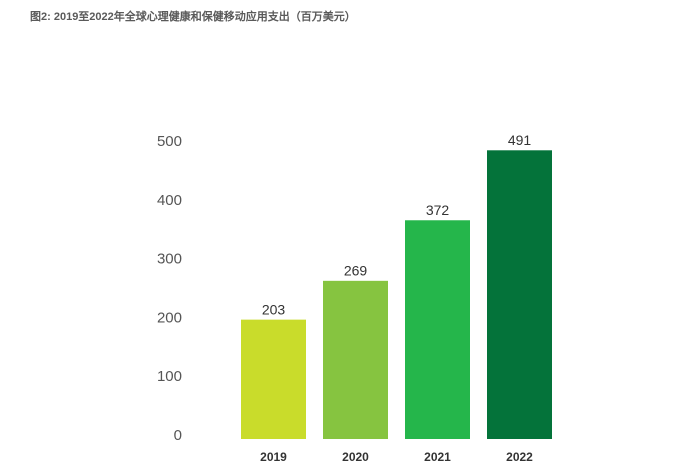 The width and height of the screenshot is (695, 471). I want to click on x-tick-label: 2019, so click(273, 457).